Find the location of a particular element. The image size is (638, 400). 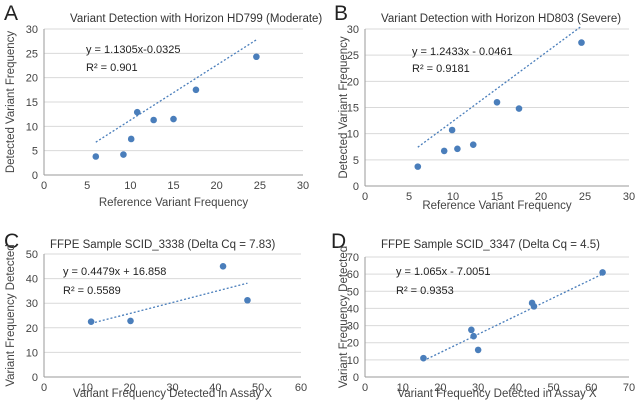

panel-c-trendline is located at coordinates (169, 303).